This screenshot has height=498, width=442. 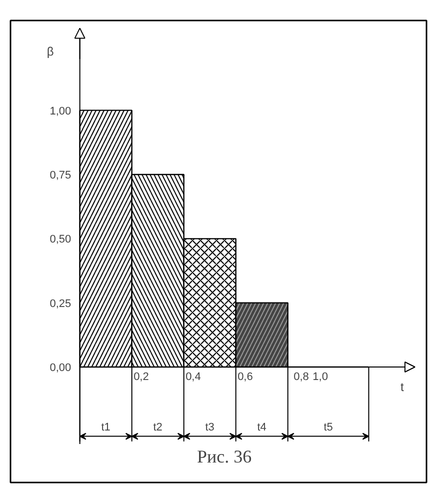 What do you see at coordinates (301, 377) in the screenshot?
I see `annotation: 0,8` at bounding box center [301, 377].